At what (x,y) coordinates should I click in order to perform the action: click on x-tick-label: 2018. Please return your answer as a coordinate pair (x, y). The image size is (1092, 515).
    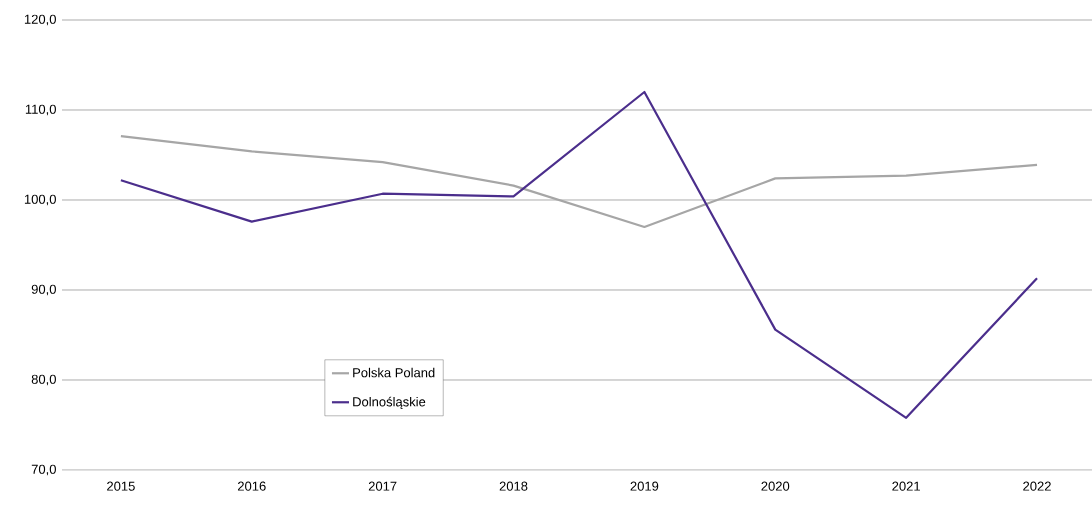
    Looking at the image, I should click on (513, 486).